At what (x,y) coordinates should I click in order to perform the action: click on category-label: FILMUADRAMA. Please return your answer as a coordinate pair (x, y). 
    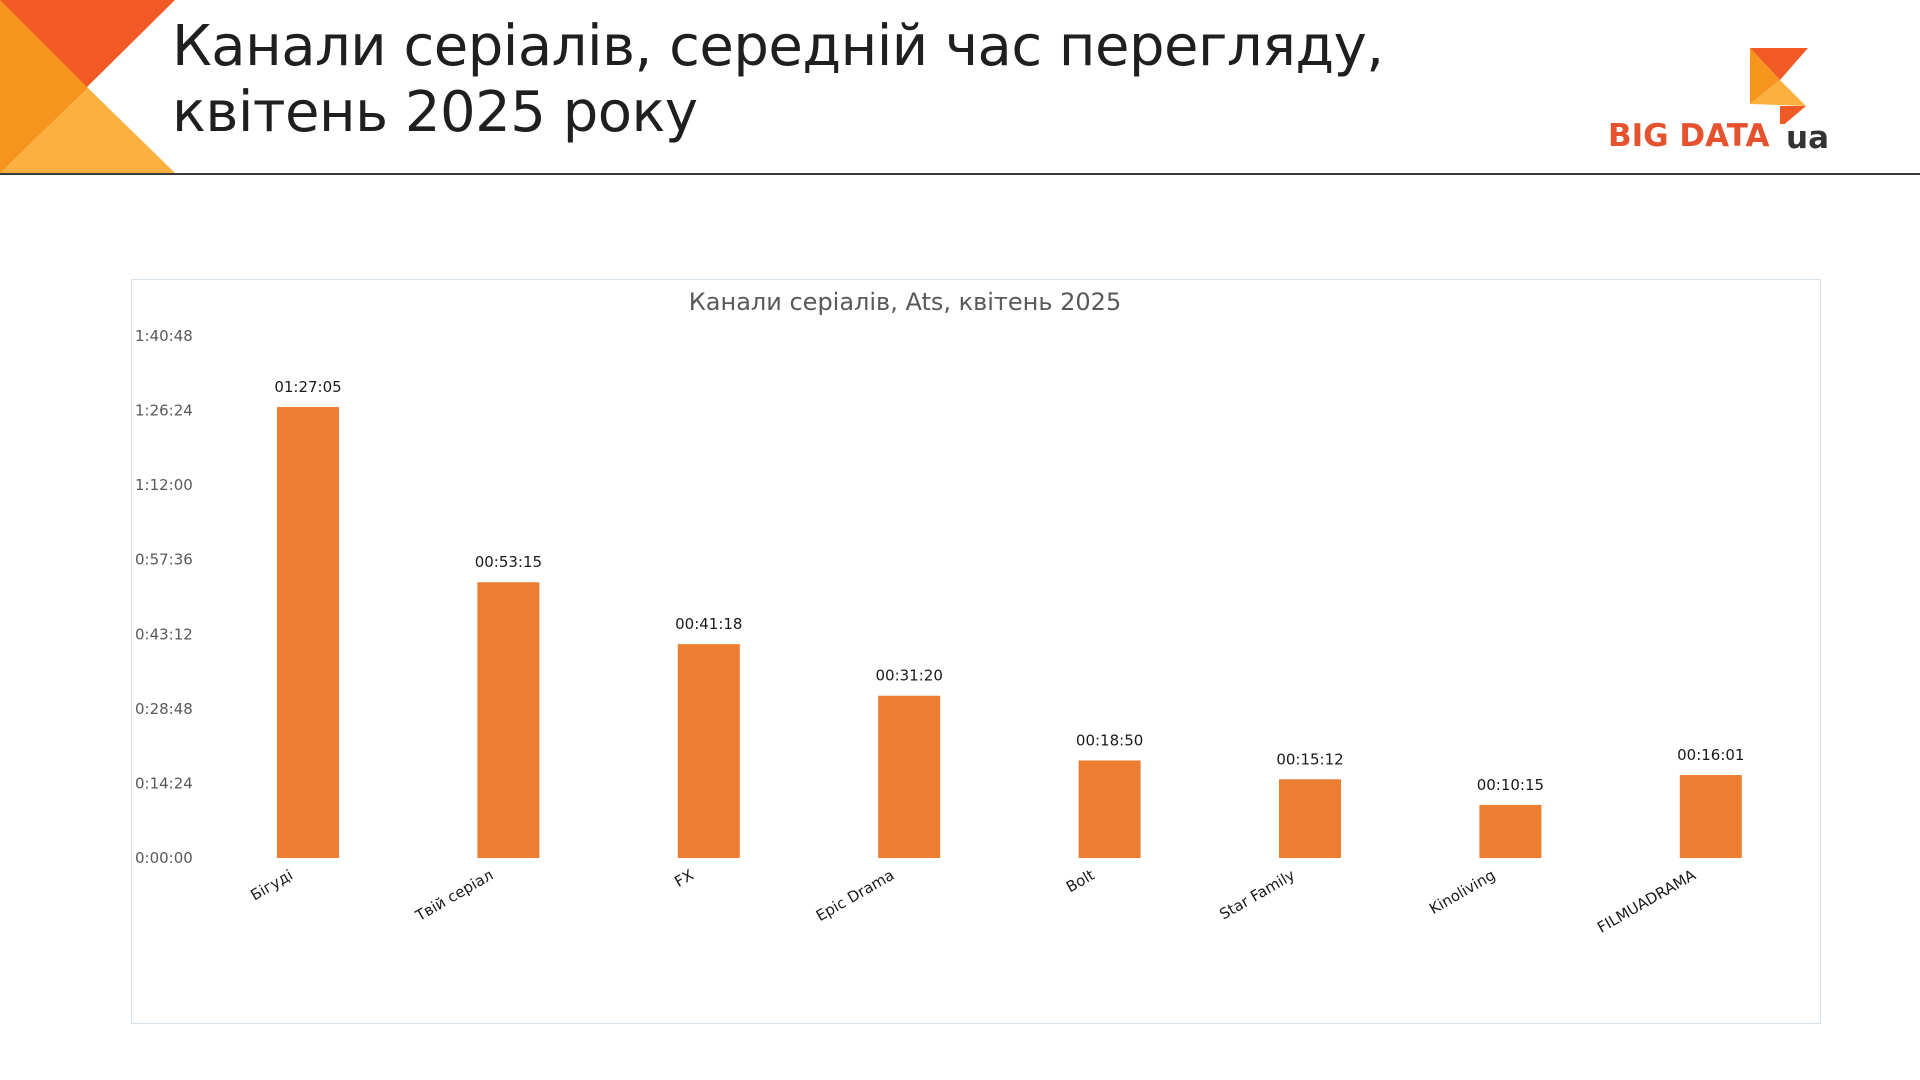
    Looking at the image, I should click on (1646, 901).